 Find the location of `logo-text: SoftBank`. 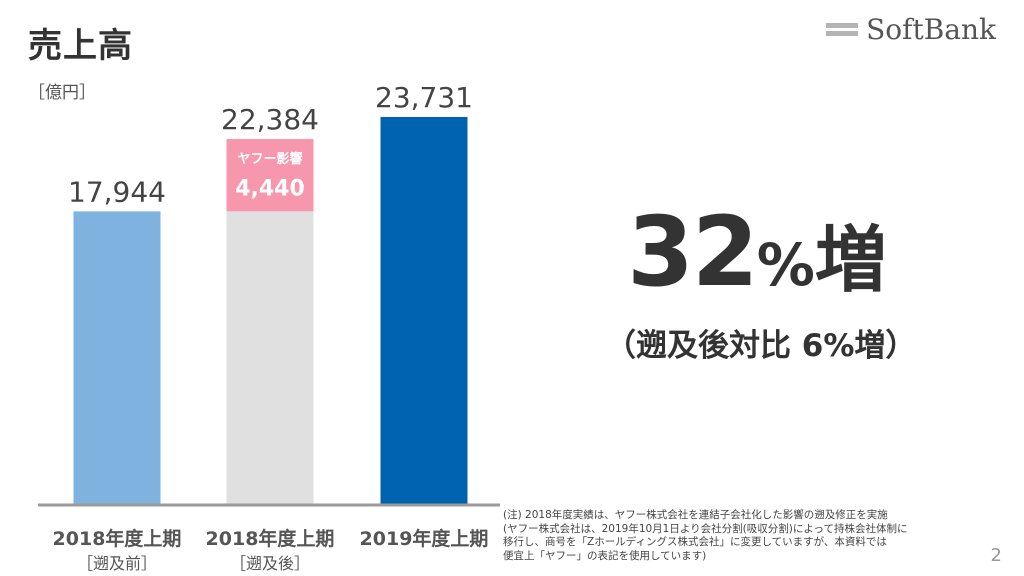

logo-text: SoftBank is located at coordinates (931, 29).